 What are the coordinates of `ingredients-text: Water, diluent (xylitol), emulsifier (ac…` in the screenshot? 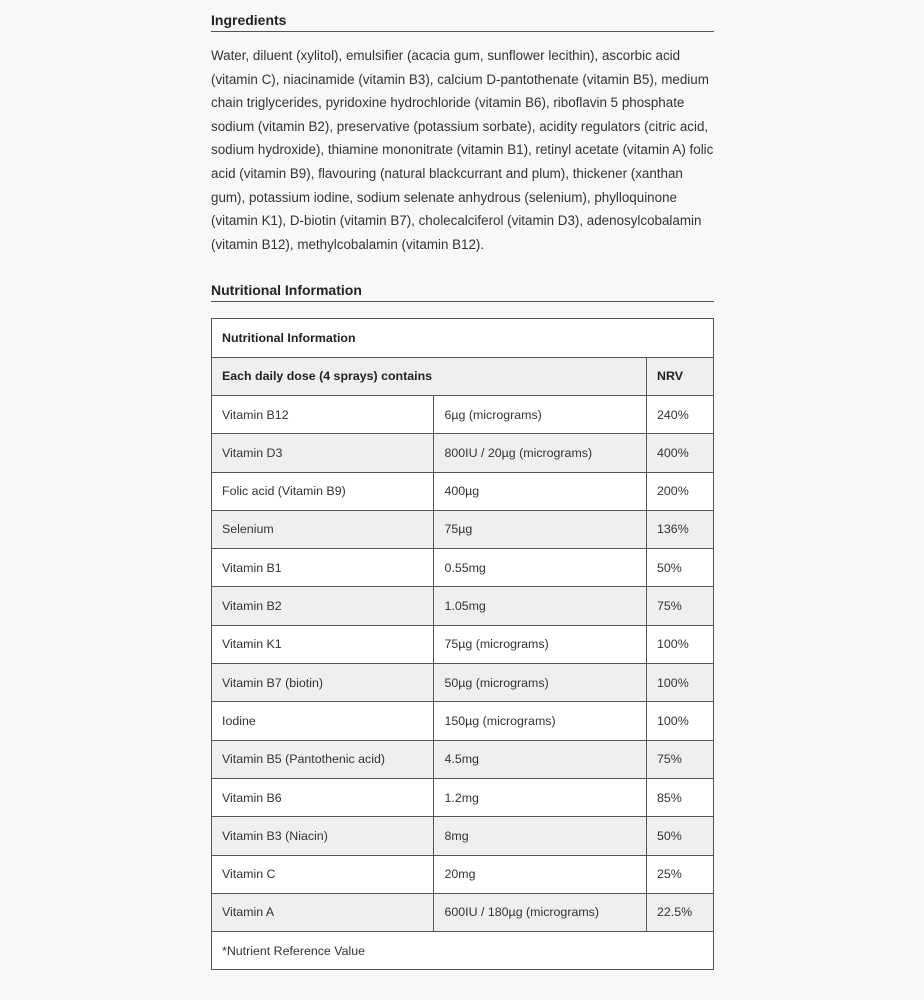 It's located at (462, 150).